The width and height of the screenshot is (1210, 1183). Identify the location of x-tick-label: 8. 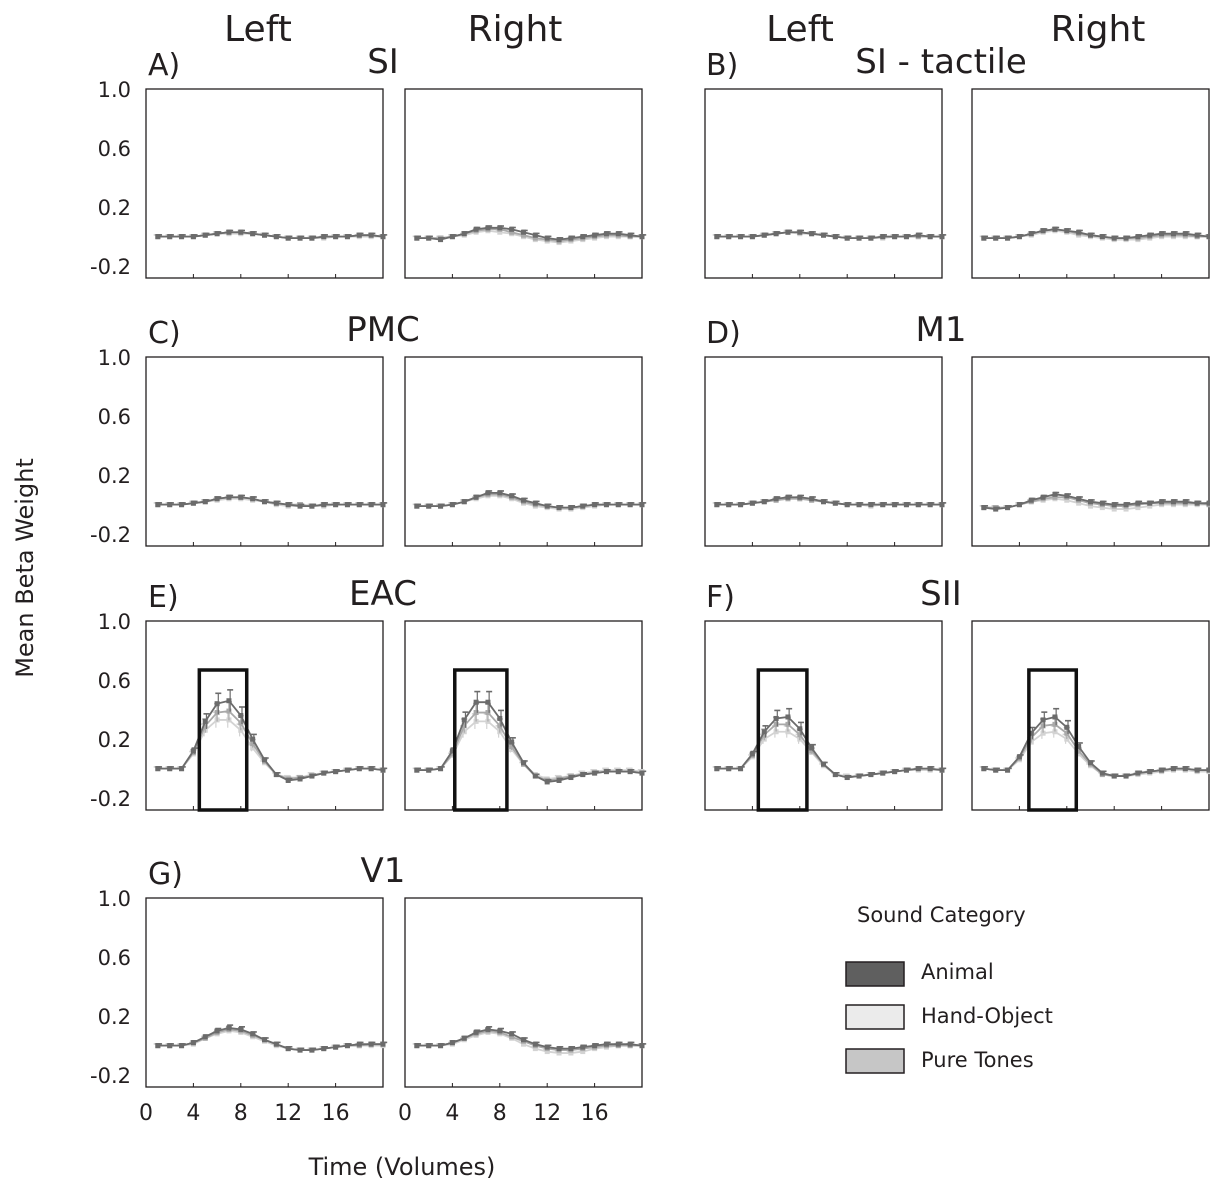
(241, 1113).